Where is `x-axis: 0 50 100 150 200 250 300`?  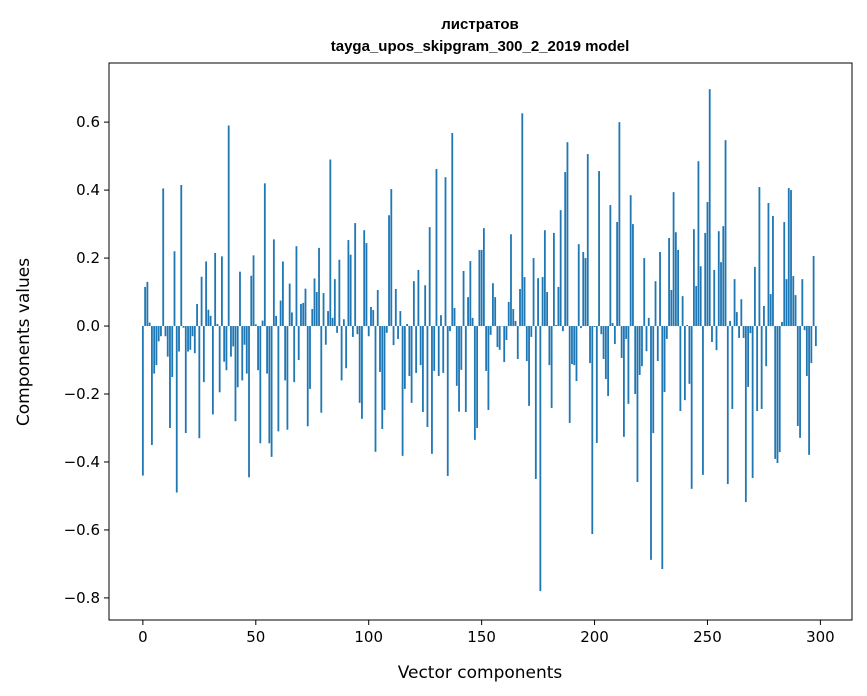
x-axis: 0 50 100 150 200 250 300 is located at coordinates (486, 633).